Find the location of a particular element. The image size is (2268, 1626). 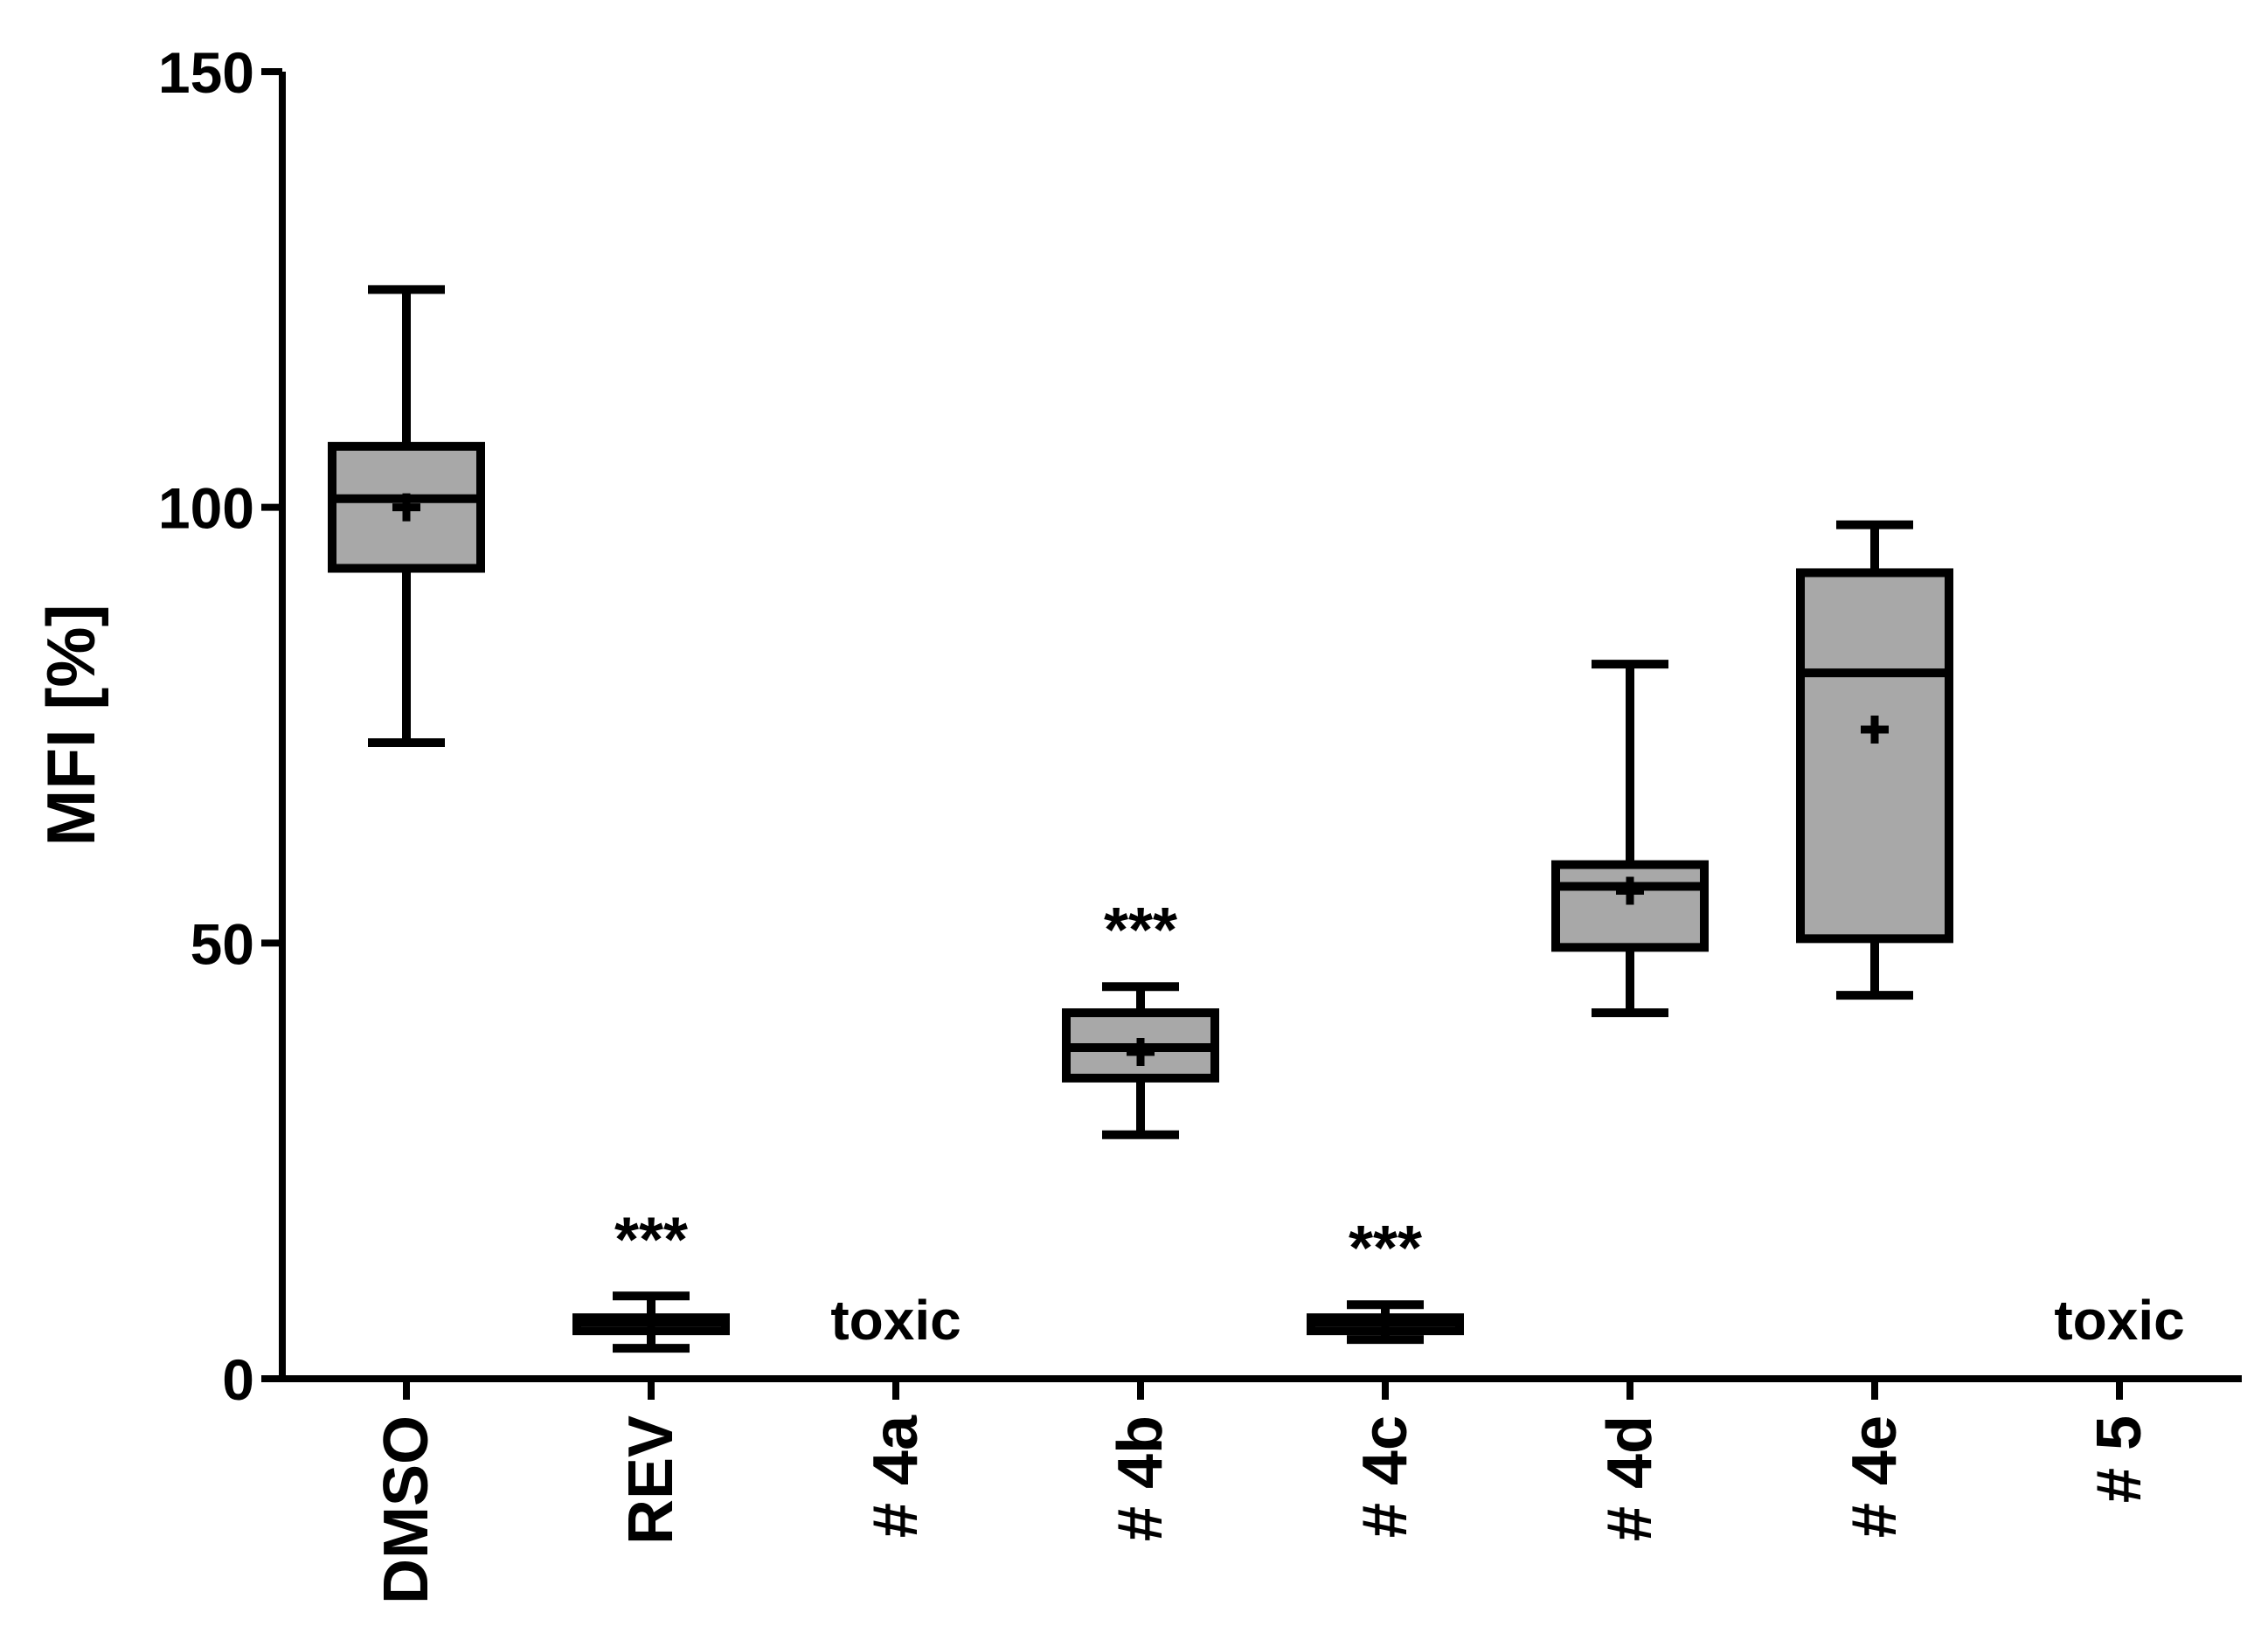

x-category-label: DMSO is located at coordinates (406, 1509).